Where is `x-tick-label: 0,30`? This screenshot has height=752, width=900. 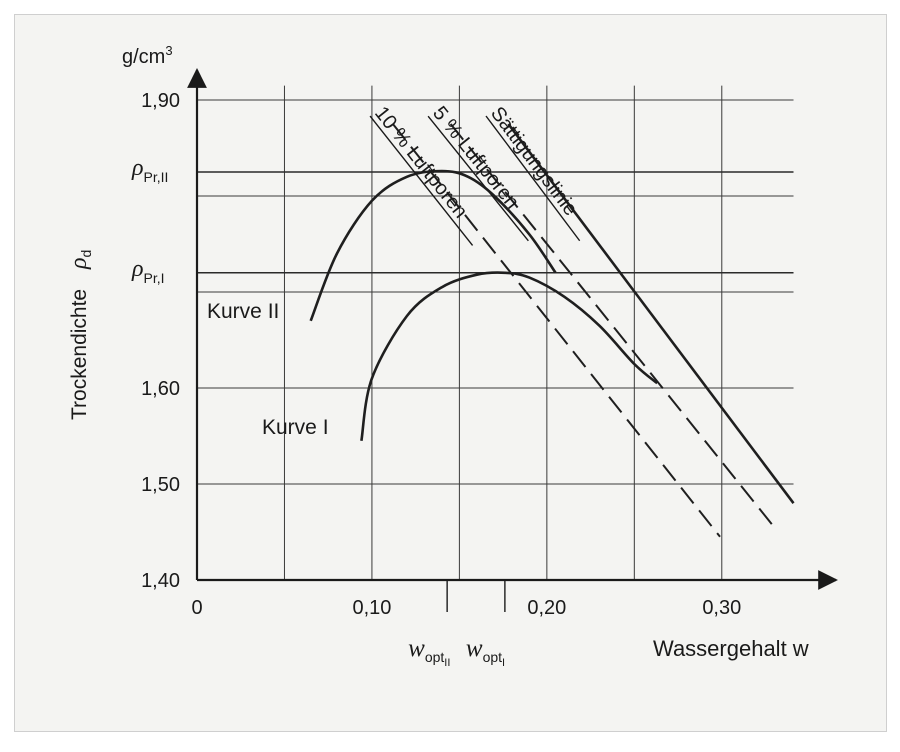 x-tick-label: 0,30 is located at coordinates (721, 608).